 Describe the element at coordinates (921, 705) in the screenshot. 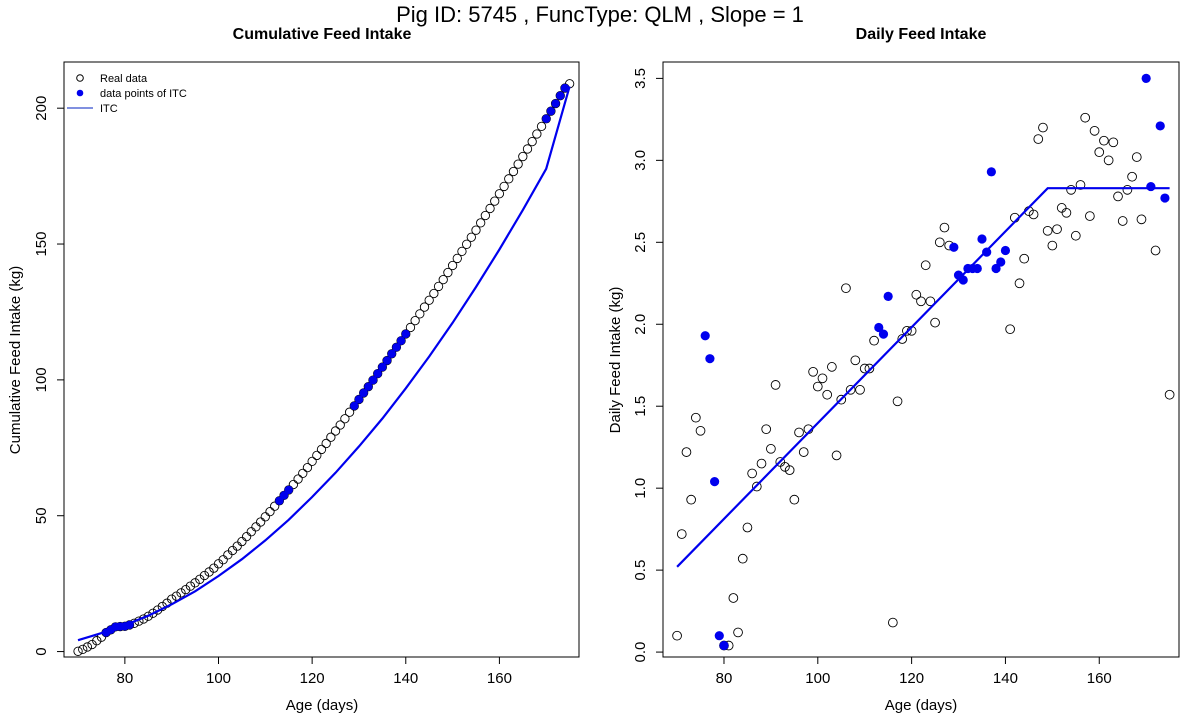

I see `daily-x-axis-label: Age (days)` at that location.